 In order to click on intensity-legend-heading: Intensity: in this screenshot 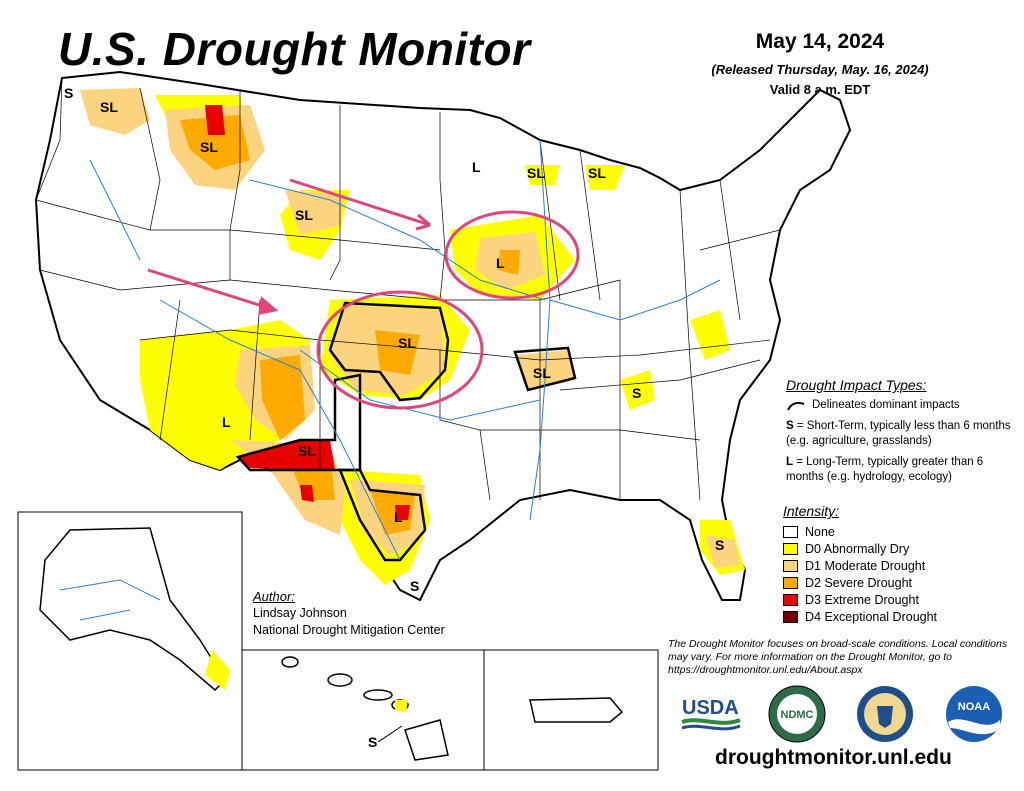, I will do `click(811, 511)`.